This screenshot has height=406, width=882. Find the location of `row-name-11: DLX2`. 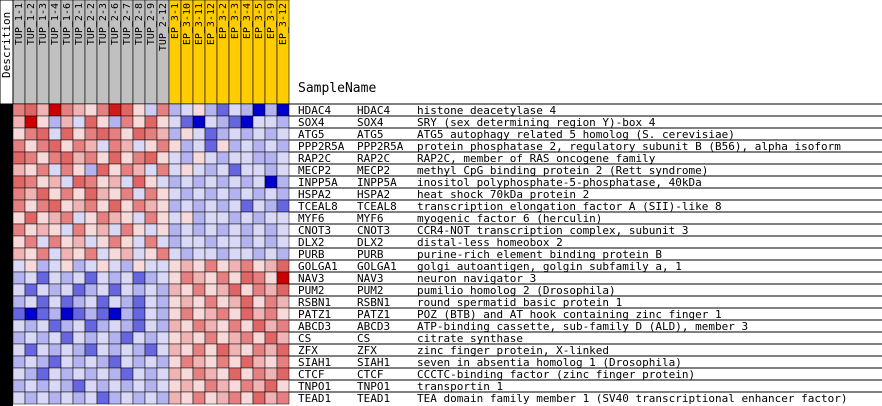

row-name-11: DLX2 is located at coordinates (311, 242).